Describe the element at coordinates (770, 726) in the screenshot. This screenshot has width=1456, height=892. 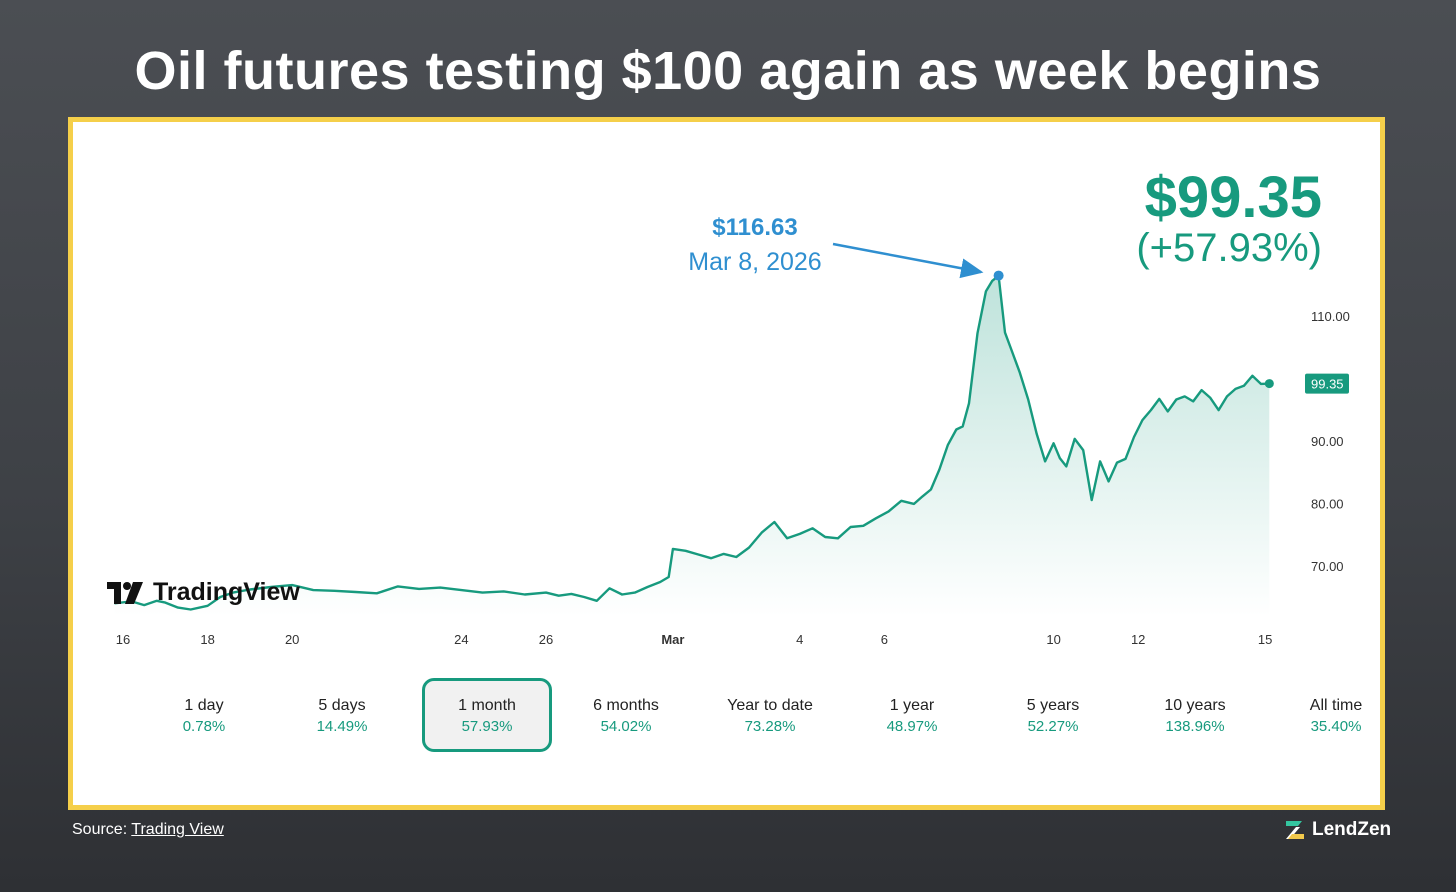
I see `range-change: 73.28%` at that location.